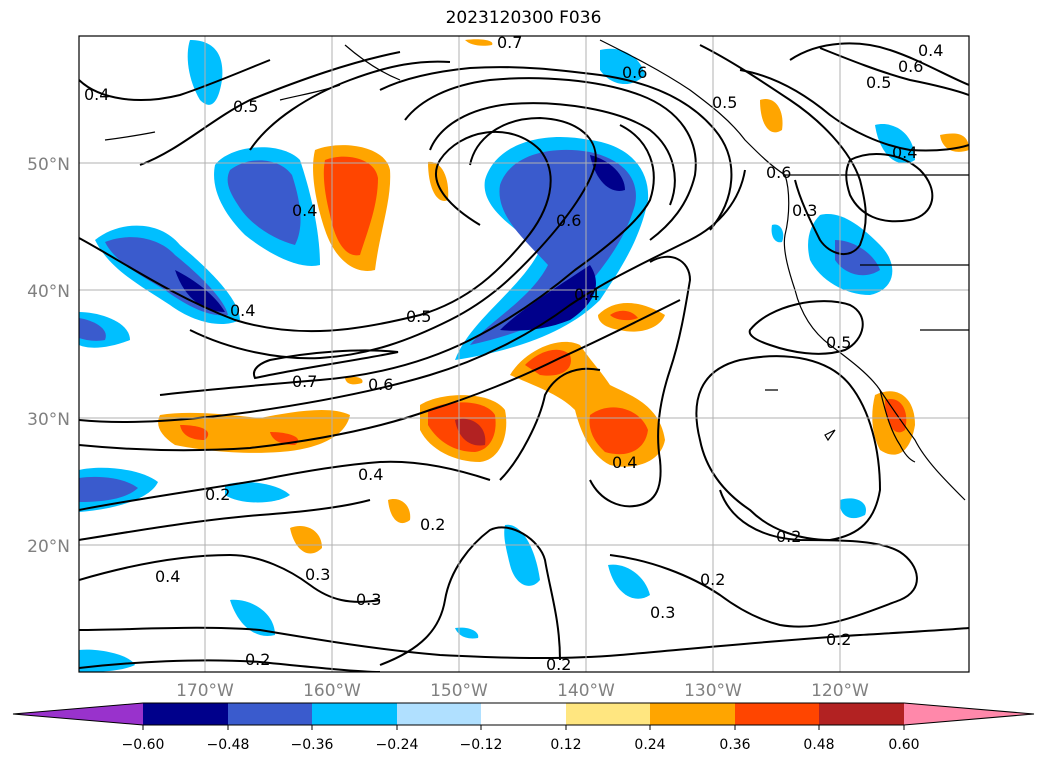  Describe the element at coordinates (522, 691) in the screenshot. I see `longitude-labels: 170°W 160°W 150°W 140°W 130°W 120°W` at that location.